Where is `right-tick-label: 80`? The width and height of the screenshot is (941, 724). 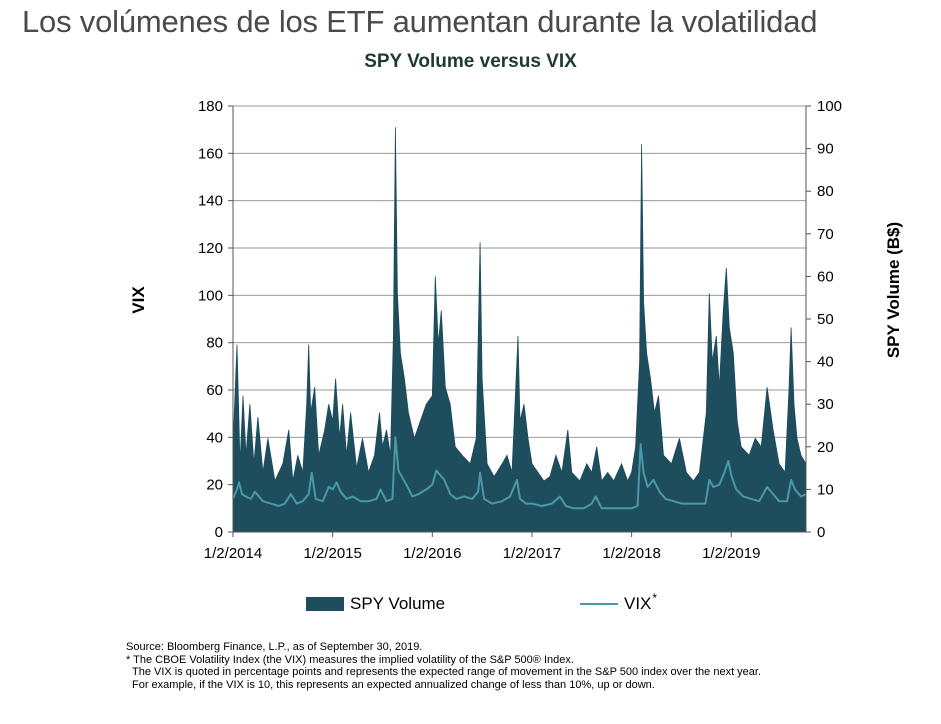 right-tick-label: 80 is located at coordinates (825, 191).